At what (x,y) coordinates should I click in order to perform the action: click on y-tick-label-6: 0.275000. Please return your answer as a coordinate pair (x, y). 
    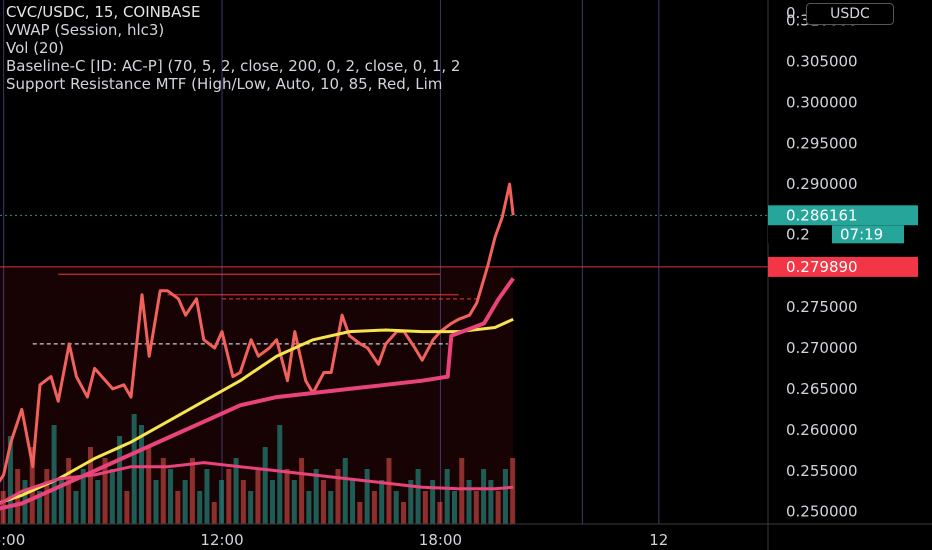
    Looking at the image, I should click on (822, 307).